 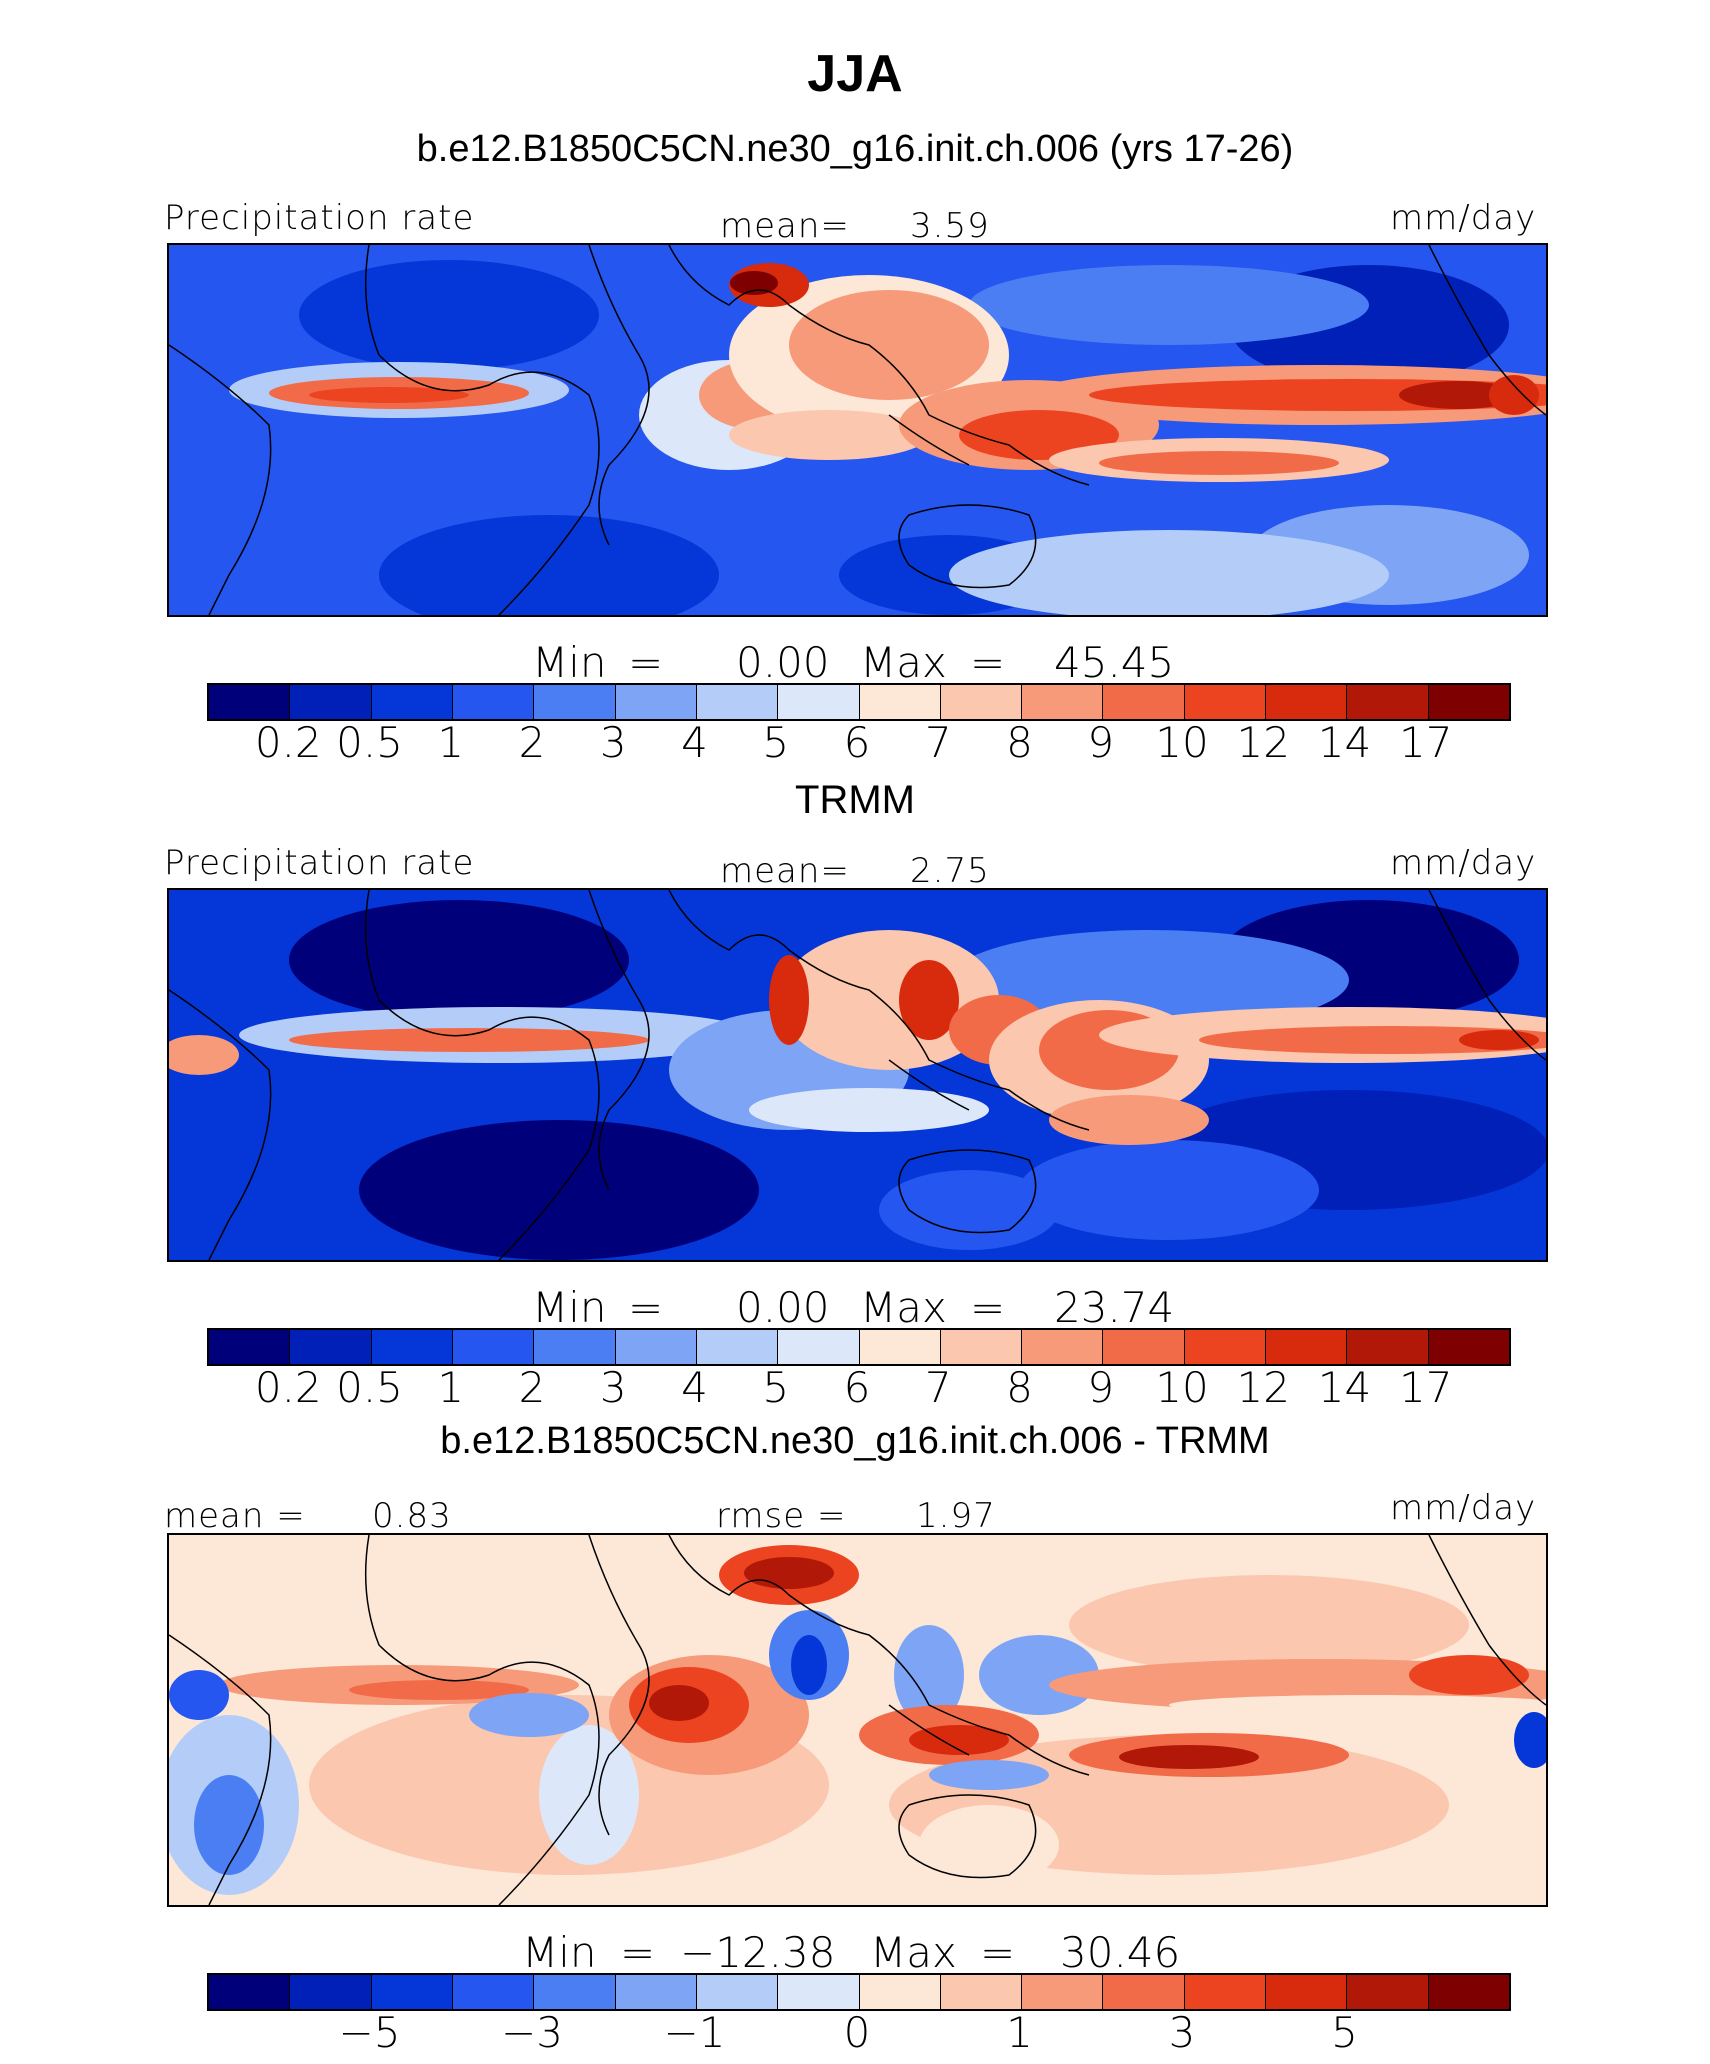 I want to click on panel3-max-label: Max, so click(x=913, y=1952).